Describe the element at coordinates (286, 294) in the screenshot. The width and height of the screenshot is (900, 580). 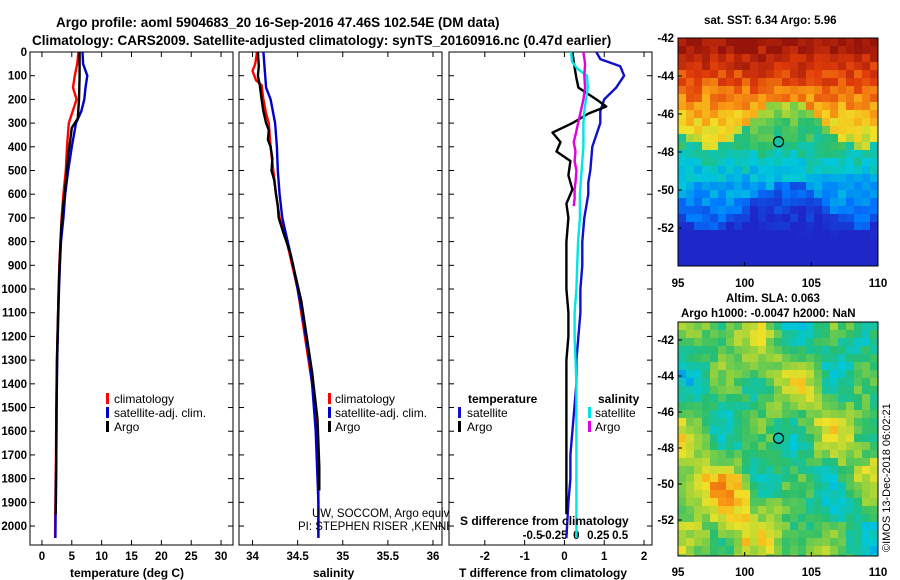
I see `salinity-series` at that location.